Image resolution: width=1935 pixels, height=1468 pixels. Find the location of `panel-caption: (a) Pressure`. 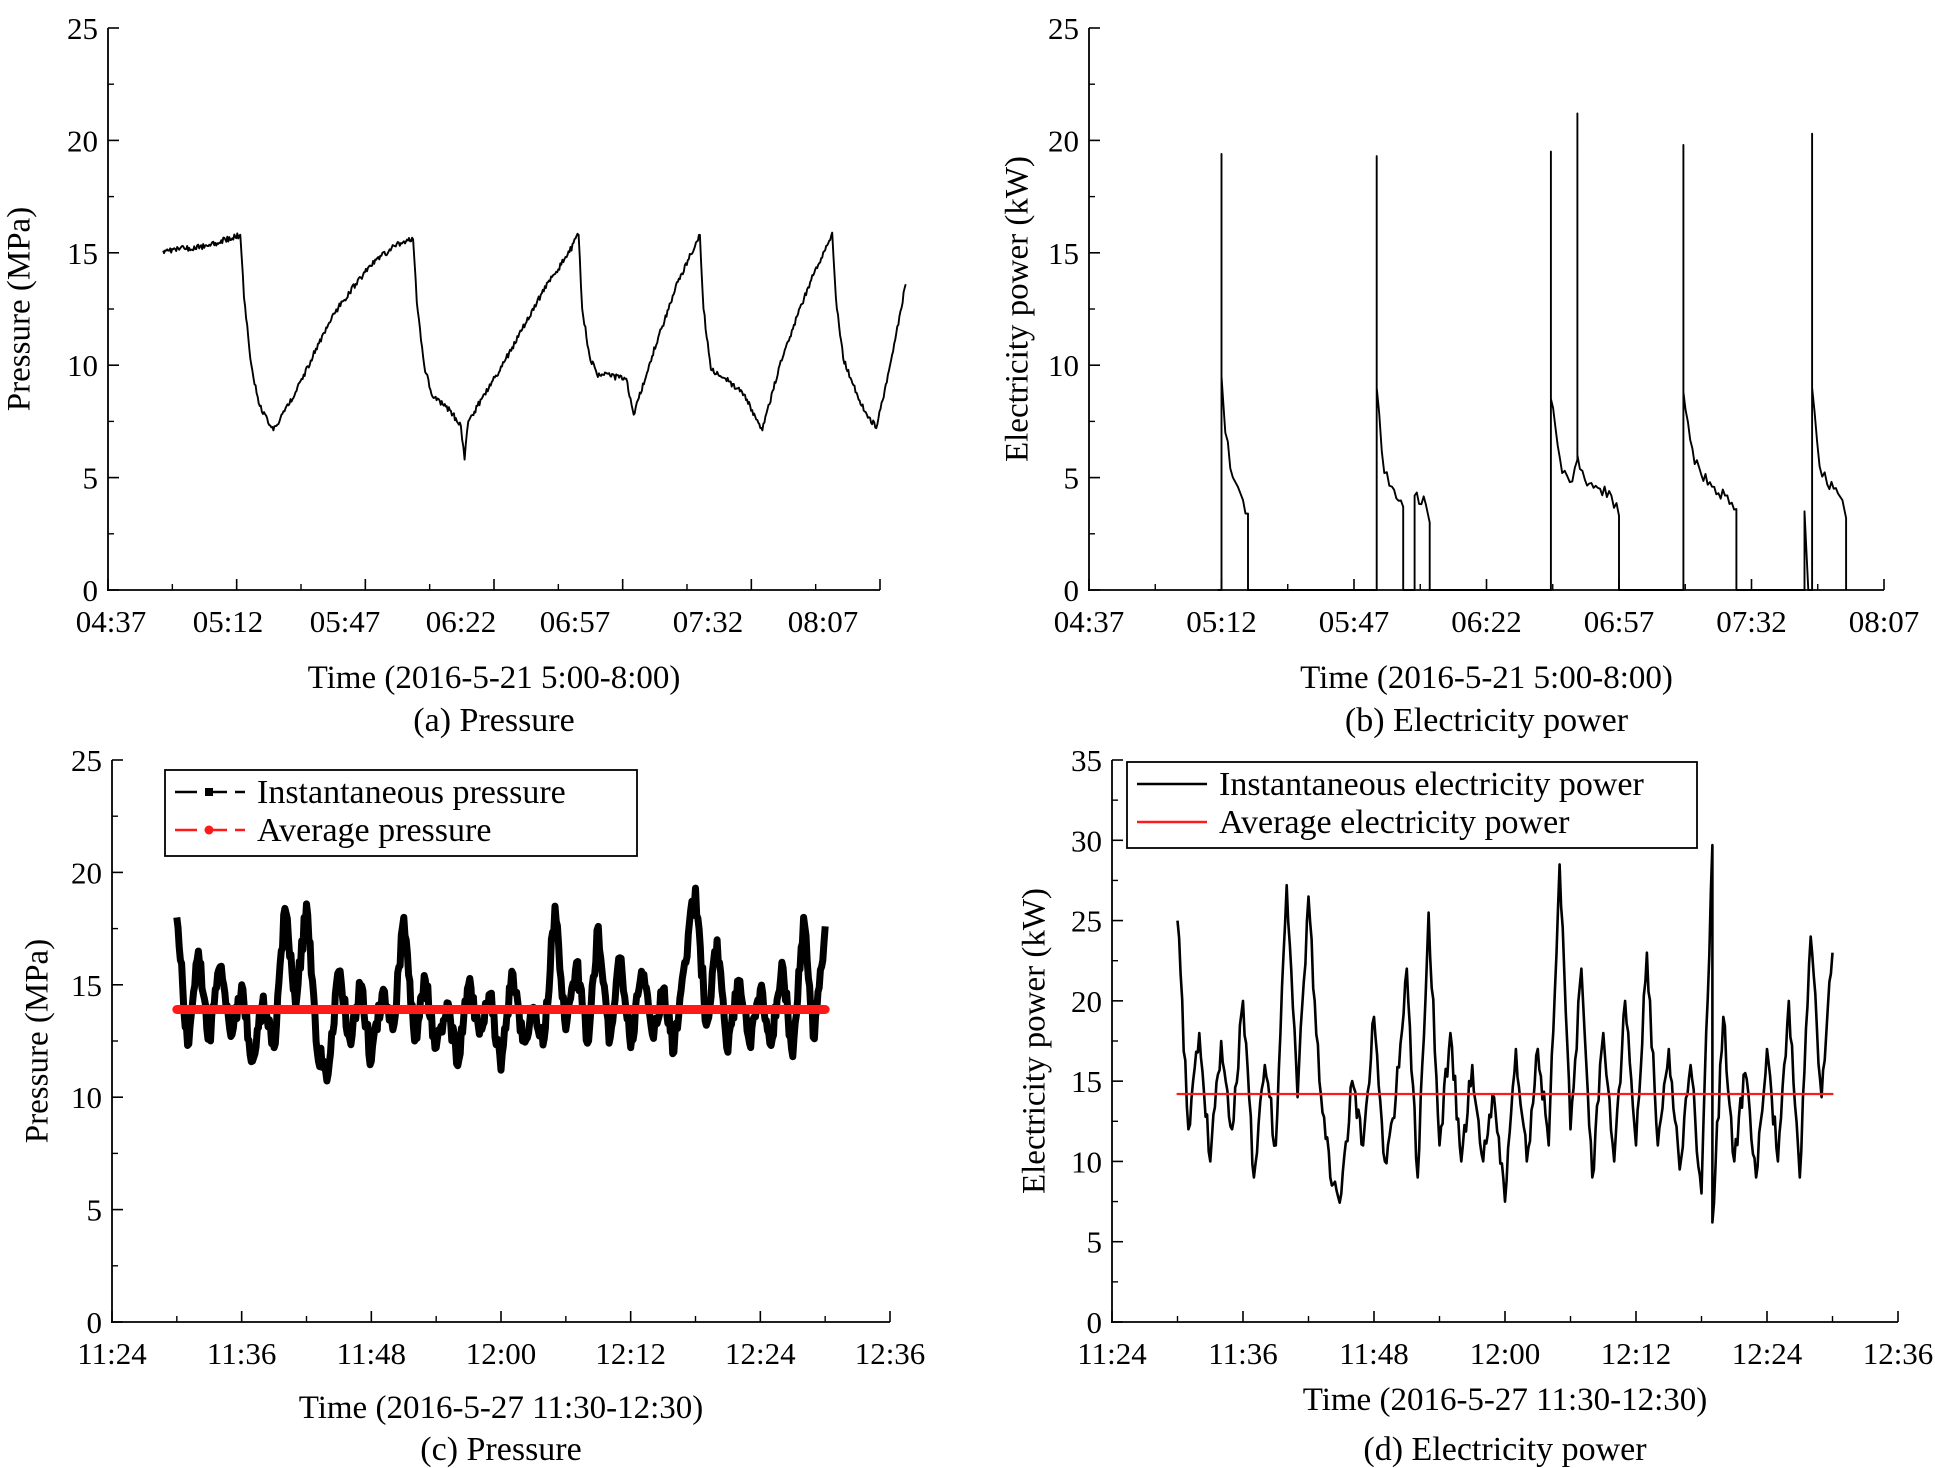

panel-caption: (a) Pressure is located at coordinates (493, 720).